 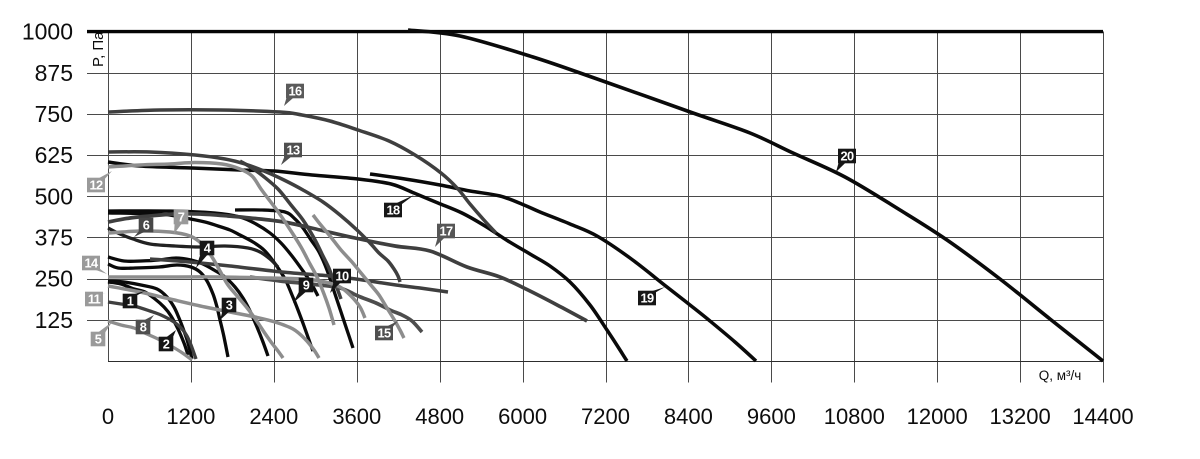 What do you see at coordinates (522, 416) in the screenshot?
I see `svg-text: 6000` at bounding box center [522, 416].